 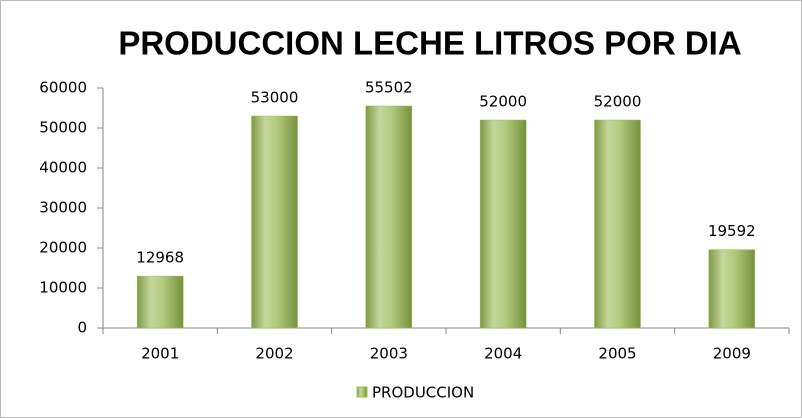 I want to click on x-tick-label: 2005, so click(x=617, y=354).